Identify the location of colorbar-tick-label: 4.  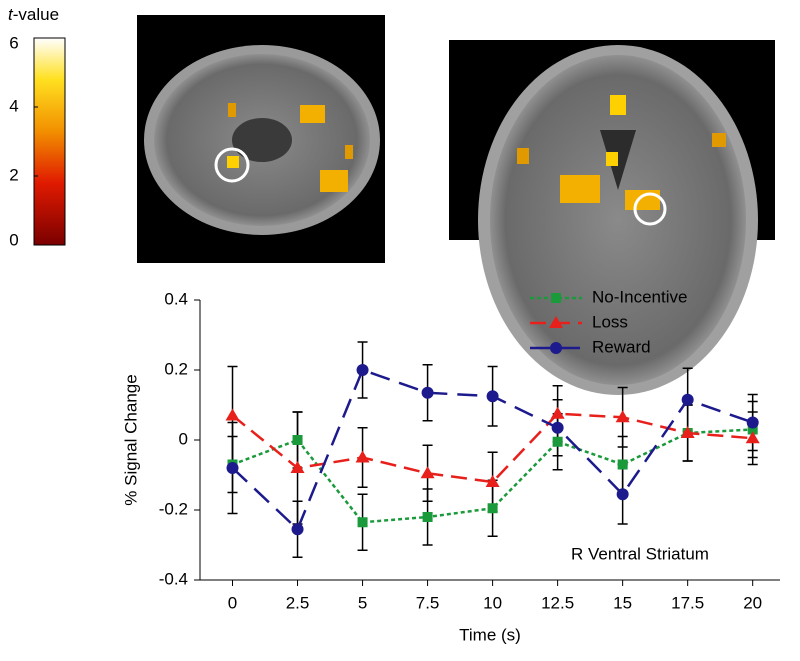
(13, 105).